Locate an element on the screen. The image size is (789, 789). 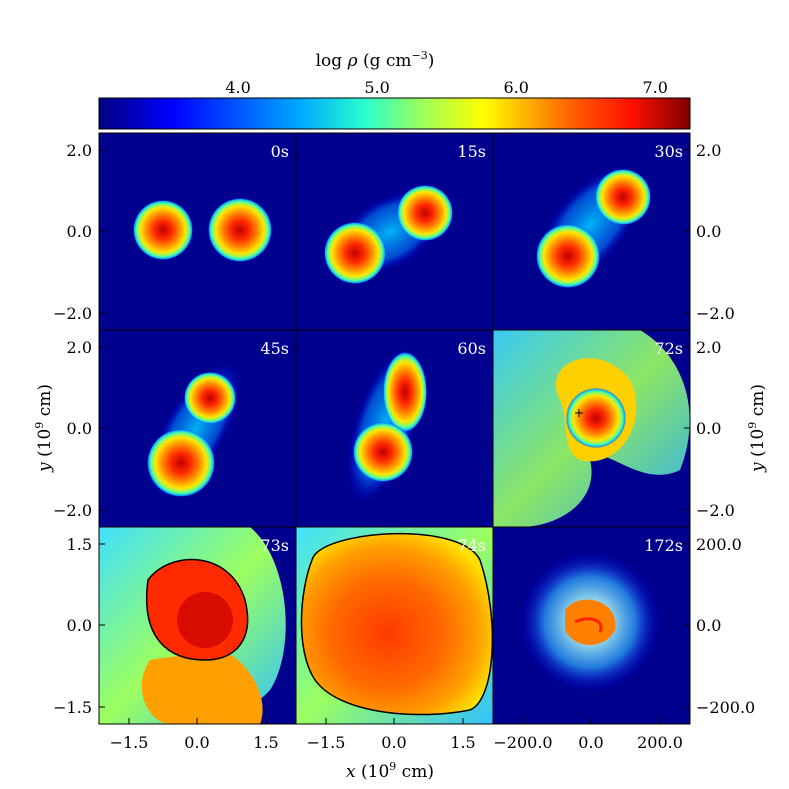
panel-15s is located at coordinates (394, 231).